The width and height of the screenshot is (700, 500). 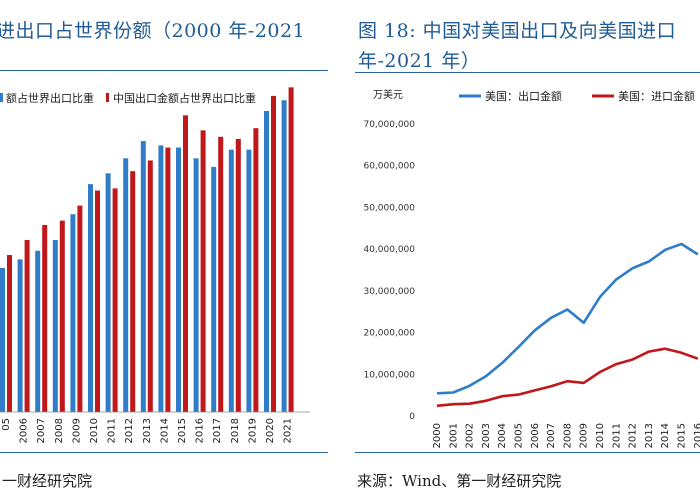 I want to click on bar-blue-2009, so click(x=73, y=313).